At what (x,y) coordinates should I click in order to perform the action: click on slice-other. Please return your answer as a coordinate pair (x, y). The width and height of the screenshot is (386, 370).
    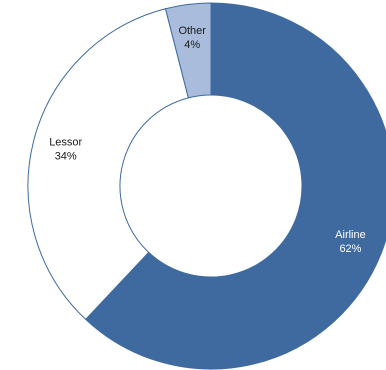
    Looking at the image, I should click on (188, 50).